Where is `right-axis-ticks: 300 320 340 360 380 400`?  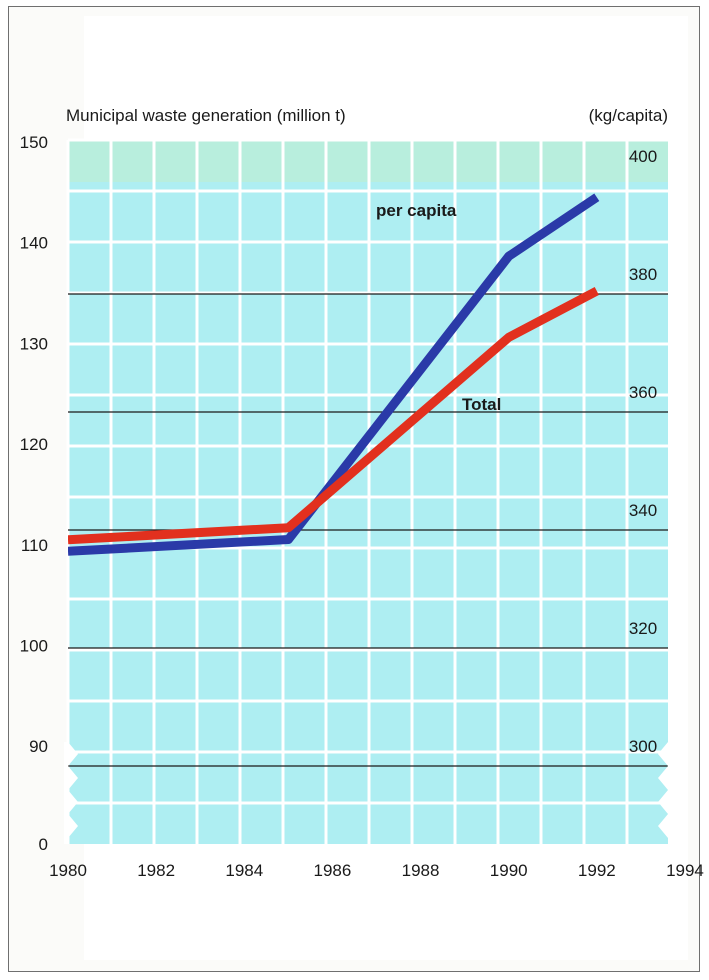
right-axis-ticks: 300 320 340 360 380 400 is located at coordinates (643, 451).